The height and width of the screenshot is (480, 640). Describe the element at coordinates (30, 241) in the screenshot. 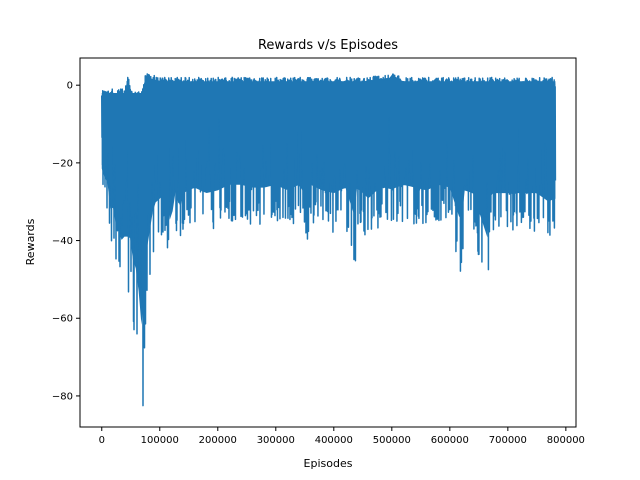

I see `y-axis-label: Rewards` at that location.